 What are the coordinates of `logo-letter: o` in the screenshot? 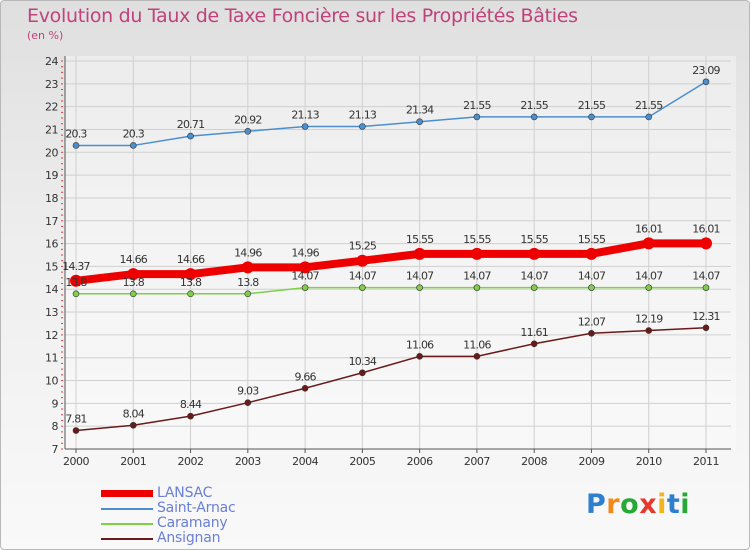 It's located at (630, 504).